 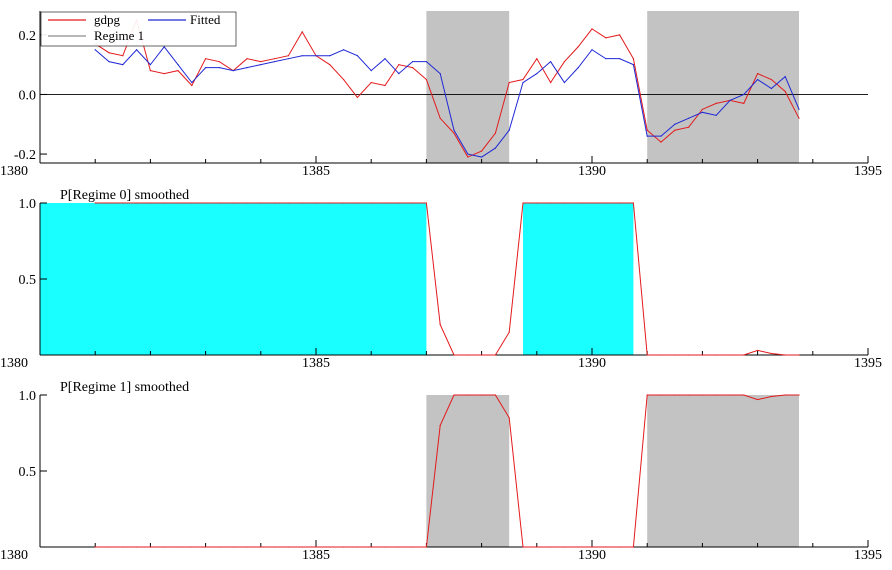 I want to click on y-tick-label: 0.5, so click(x=28, y=280).